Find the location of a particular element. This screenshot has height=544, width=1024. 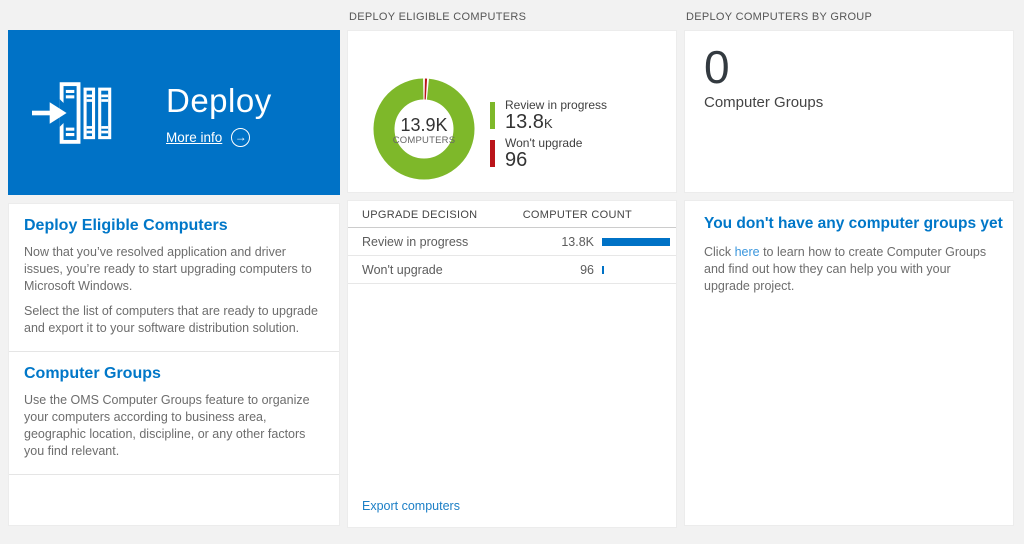

deploy-tile-title: Deploy is located at coordinates (219, 100).